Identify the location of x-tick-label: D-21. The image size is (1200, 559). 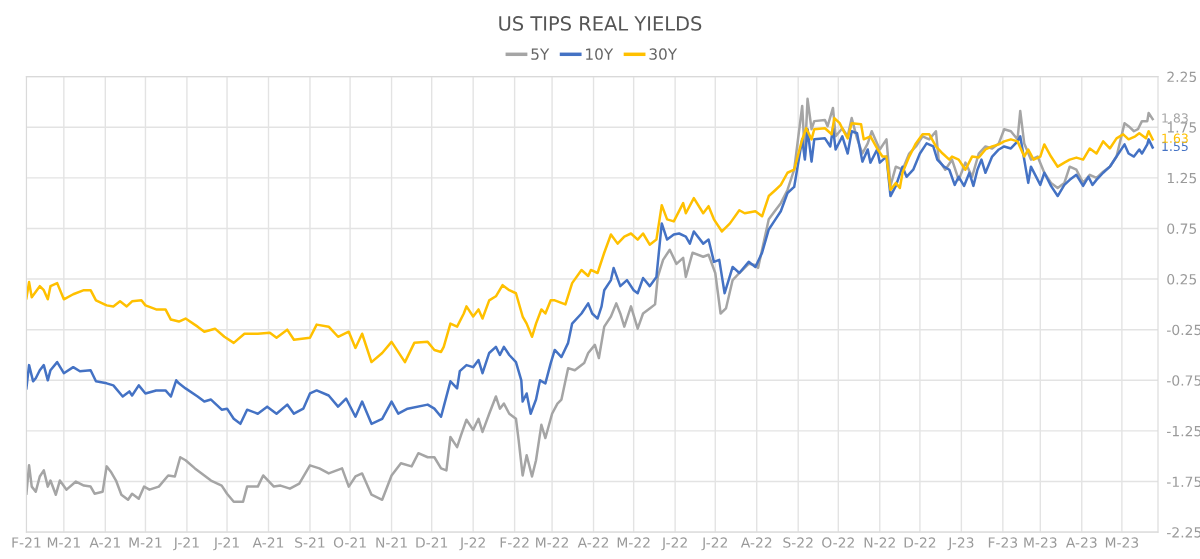
(432, 542).